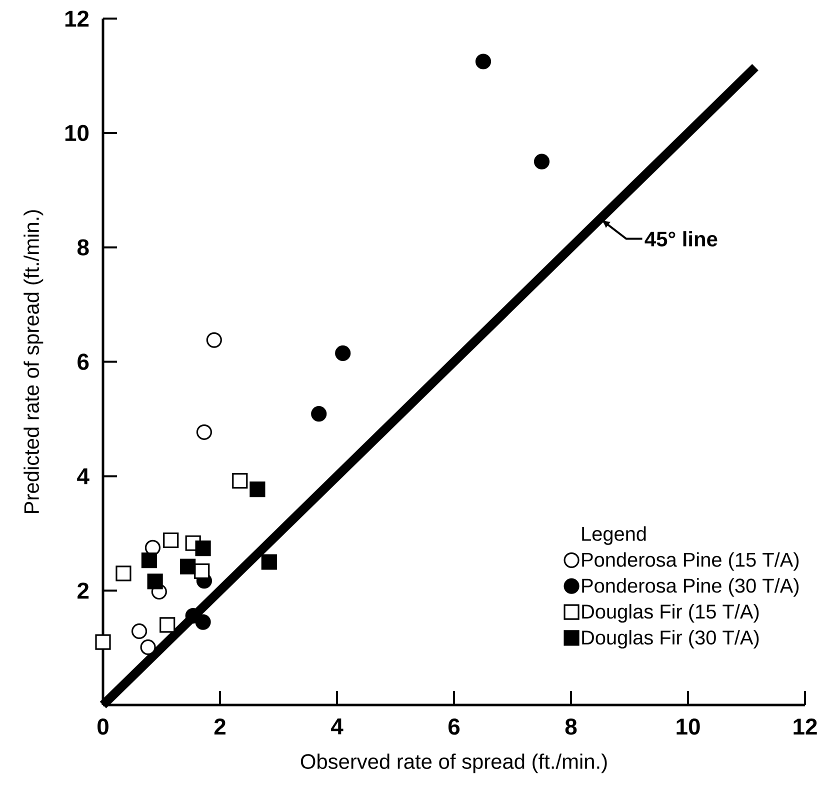 The image size is (826, 801). What do you see at coordinates (690, 561) in the screenshot?
I see `legend-label: Ponderosa Pine (15 T/A)` at bounding box center [690, 561].